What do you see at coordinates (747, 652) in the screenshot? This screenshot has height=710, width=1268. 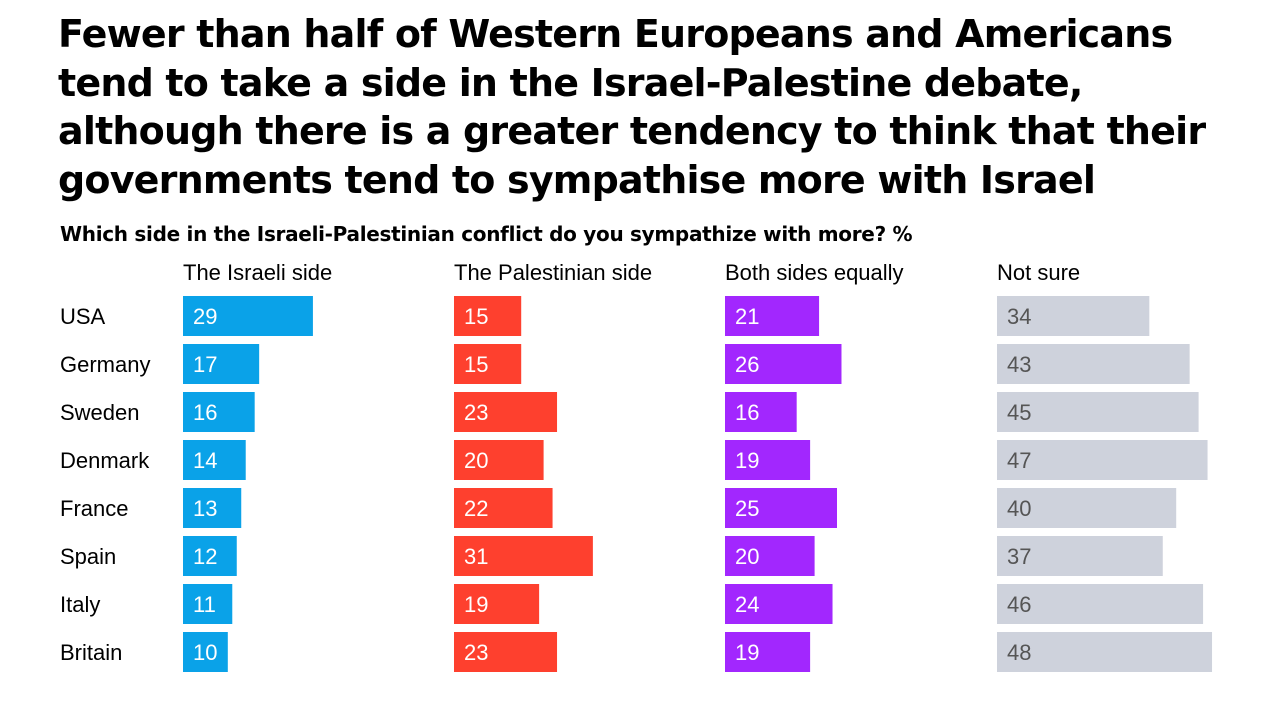 I see `data-label-both-sides-equally-britain: 19` at bounding box center [747, 652].